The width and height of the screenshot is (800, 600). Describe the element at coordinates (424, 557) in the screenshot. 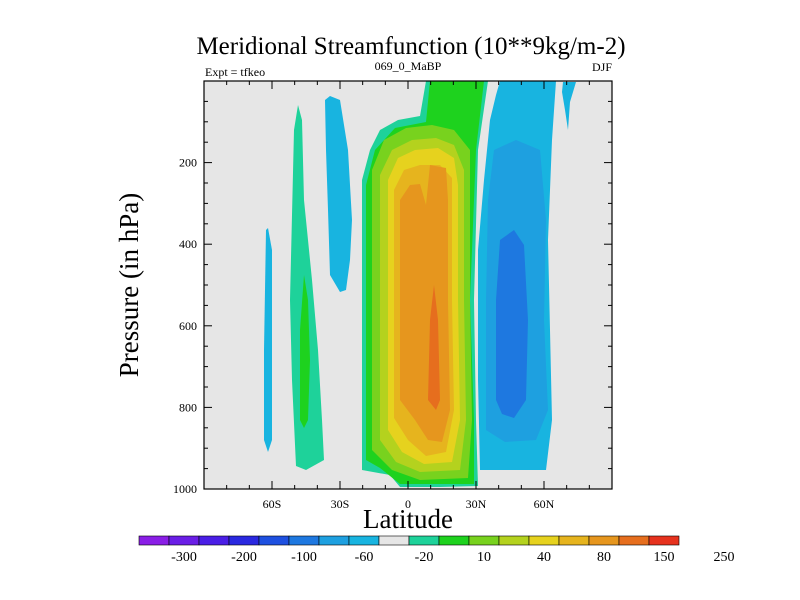

I see `colorbar-label: -20` at that location.